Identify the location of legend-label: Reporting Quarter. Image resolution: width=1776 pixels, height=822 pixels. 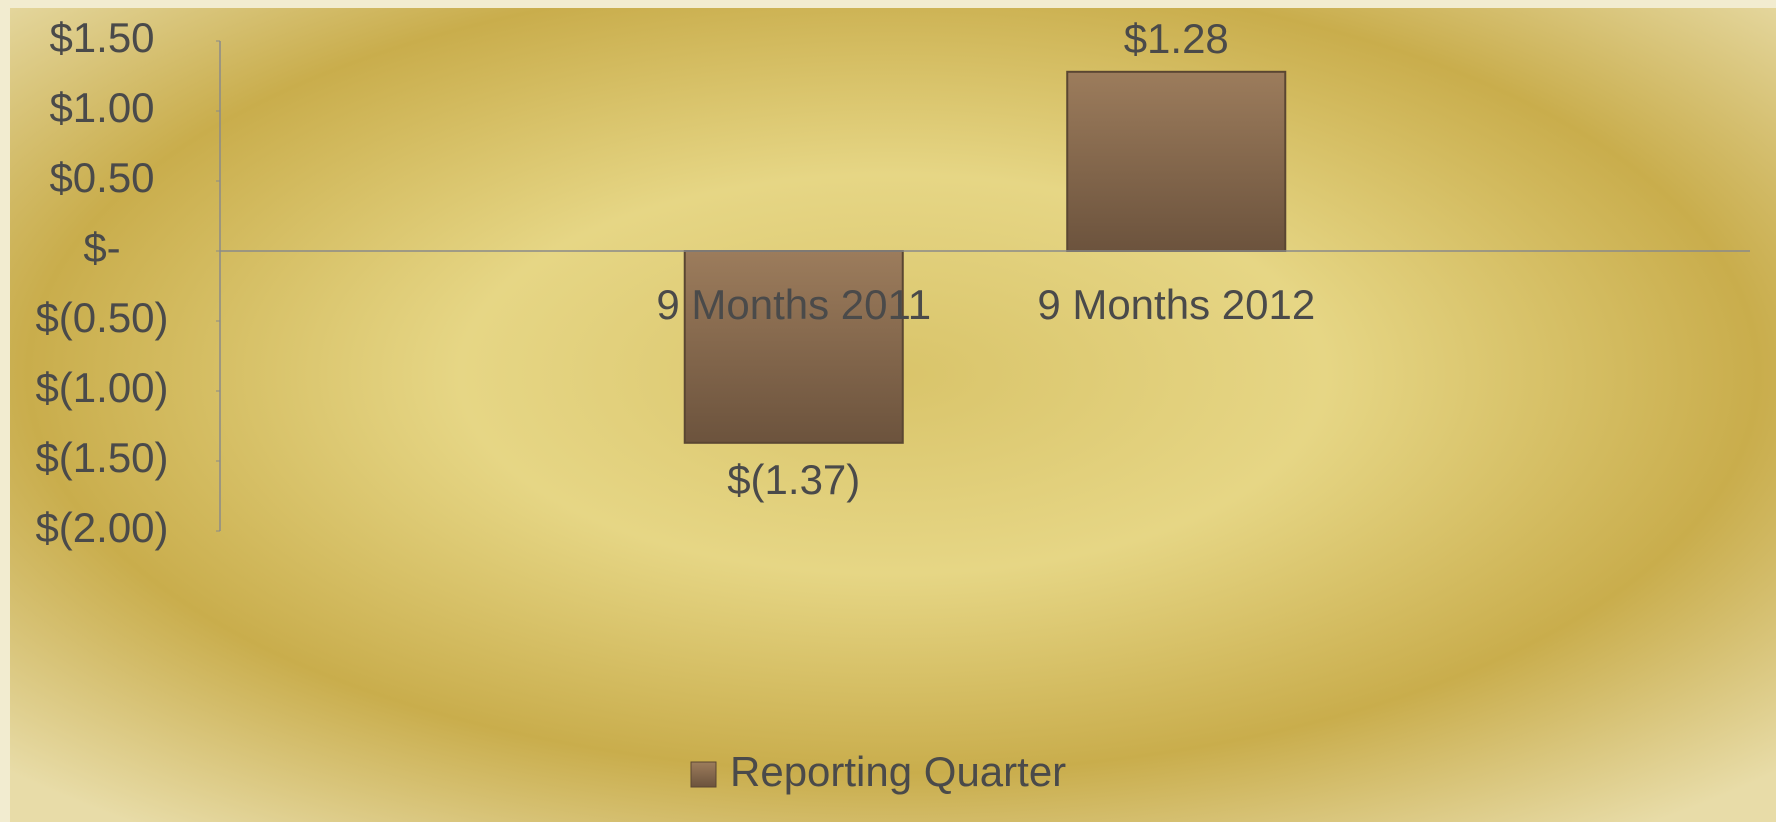
(898, 771).